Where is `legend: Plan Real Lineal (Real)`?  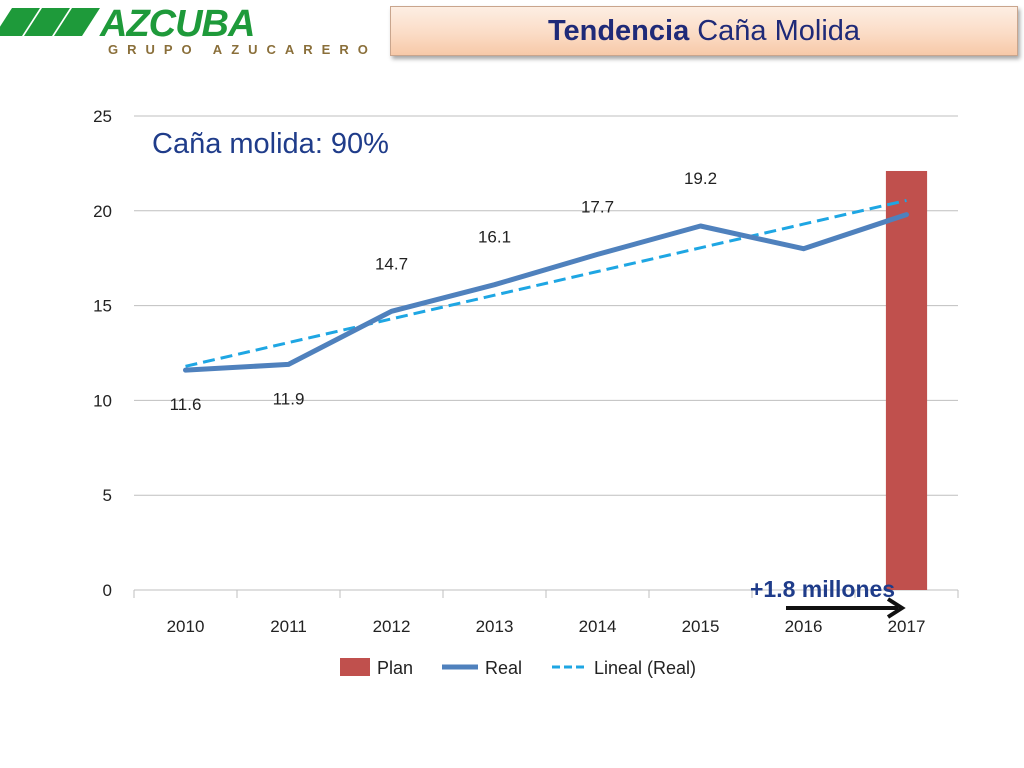 legend: Plan Real Lineal (Real) is located at coordinates (518, 668).